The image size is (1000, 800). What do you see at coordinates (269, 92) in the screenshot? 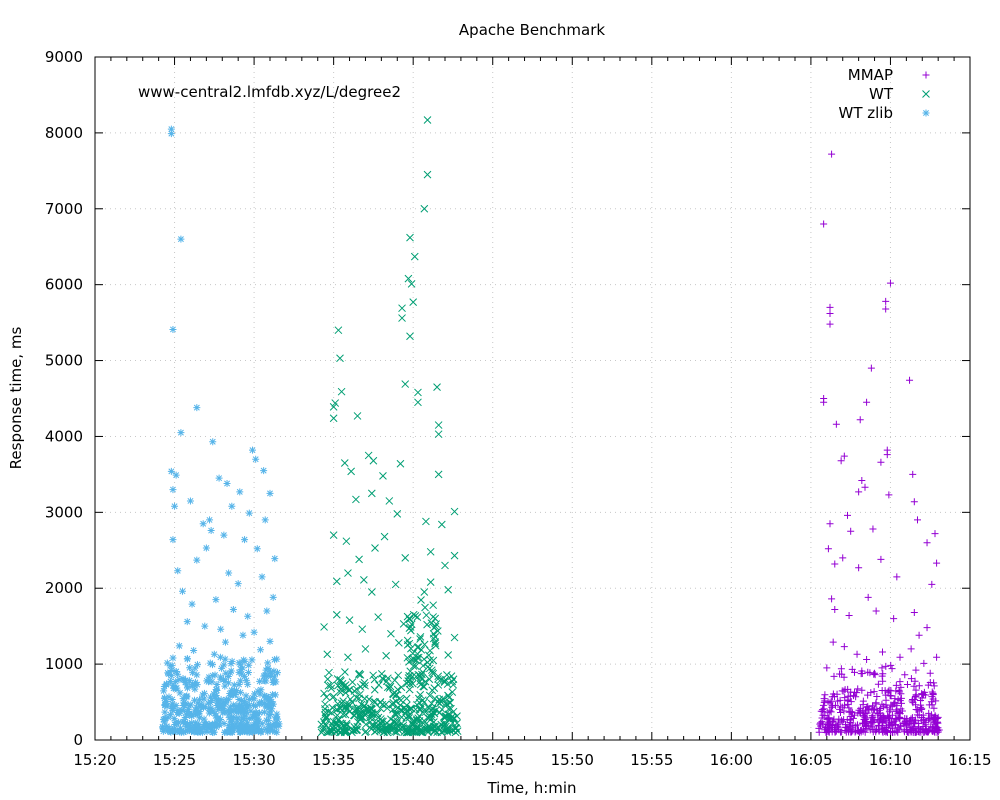
I see `annotation-label: www-central2.lmfdb.xyz/L/degree2` at bounding box center [269, 92].